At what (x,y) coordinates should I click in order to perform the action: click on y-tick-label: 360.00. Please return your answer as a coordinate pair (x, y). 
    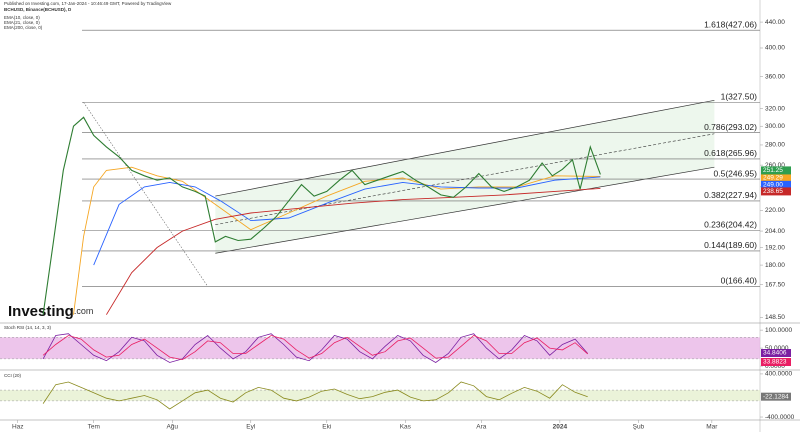
    Looking at the image, I should click on (775, 76).